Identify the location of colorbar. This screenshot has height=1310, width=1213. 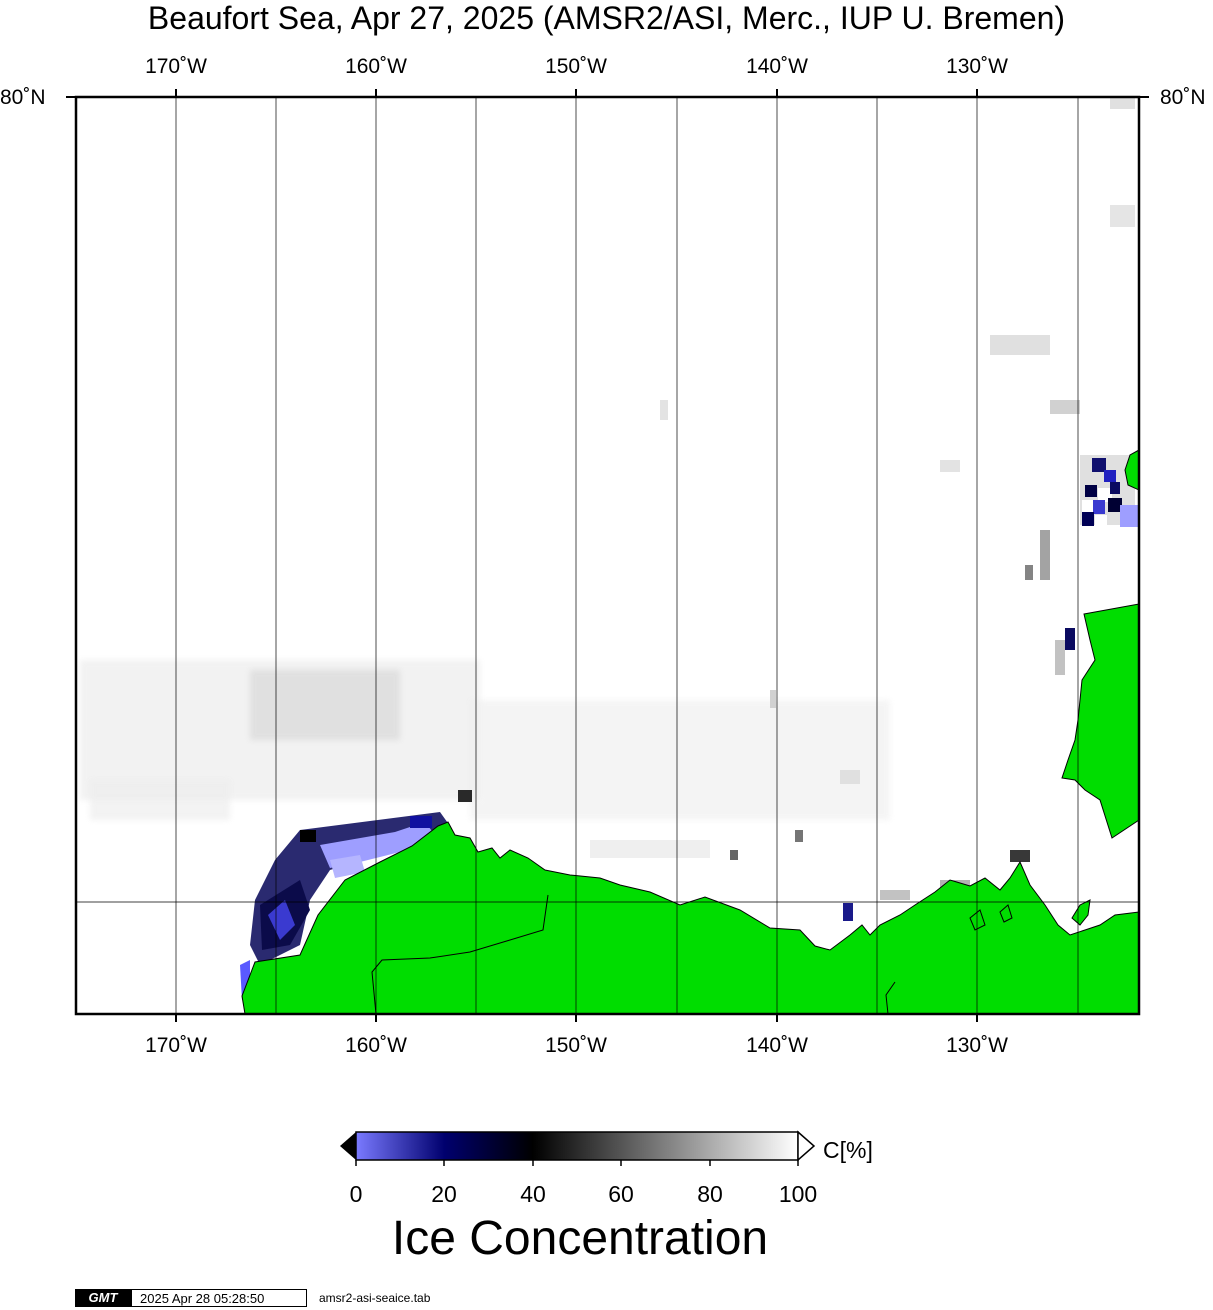
(578, 1148).